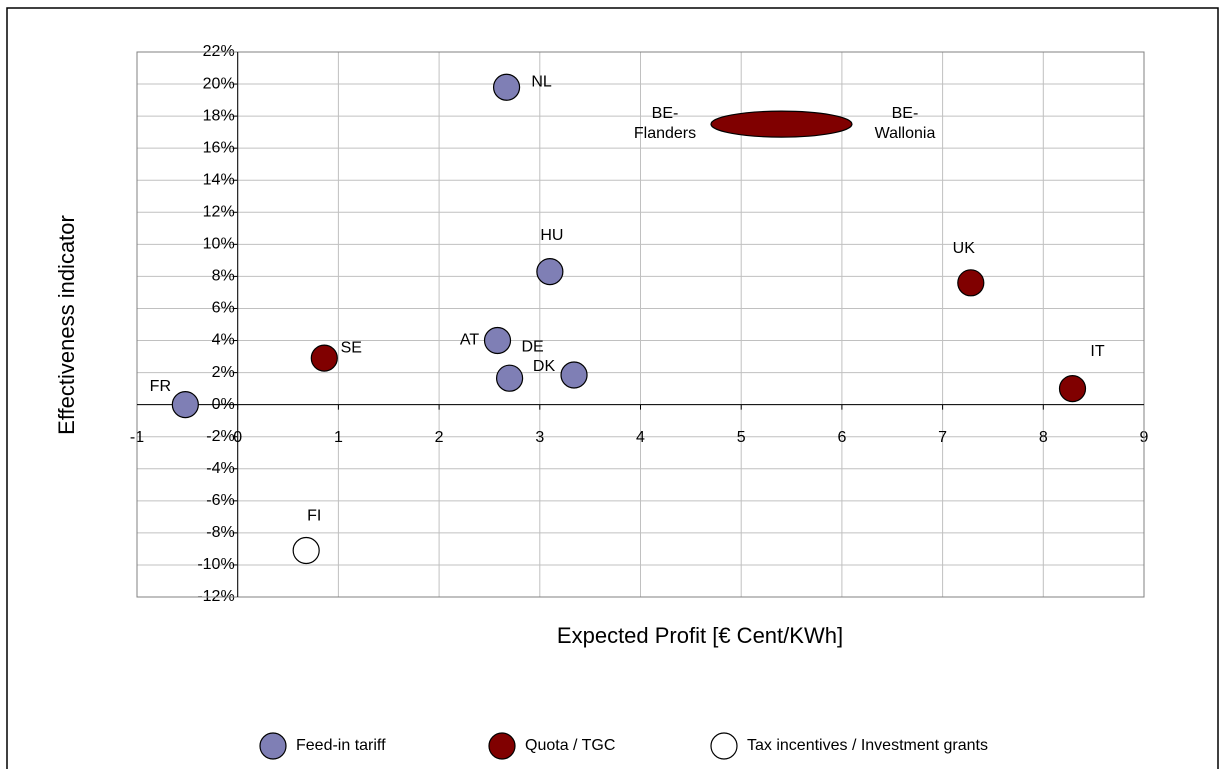 This screenshot has height=769, width=1227. I want to click on point-label: DK, so click(544, 366).